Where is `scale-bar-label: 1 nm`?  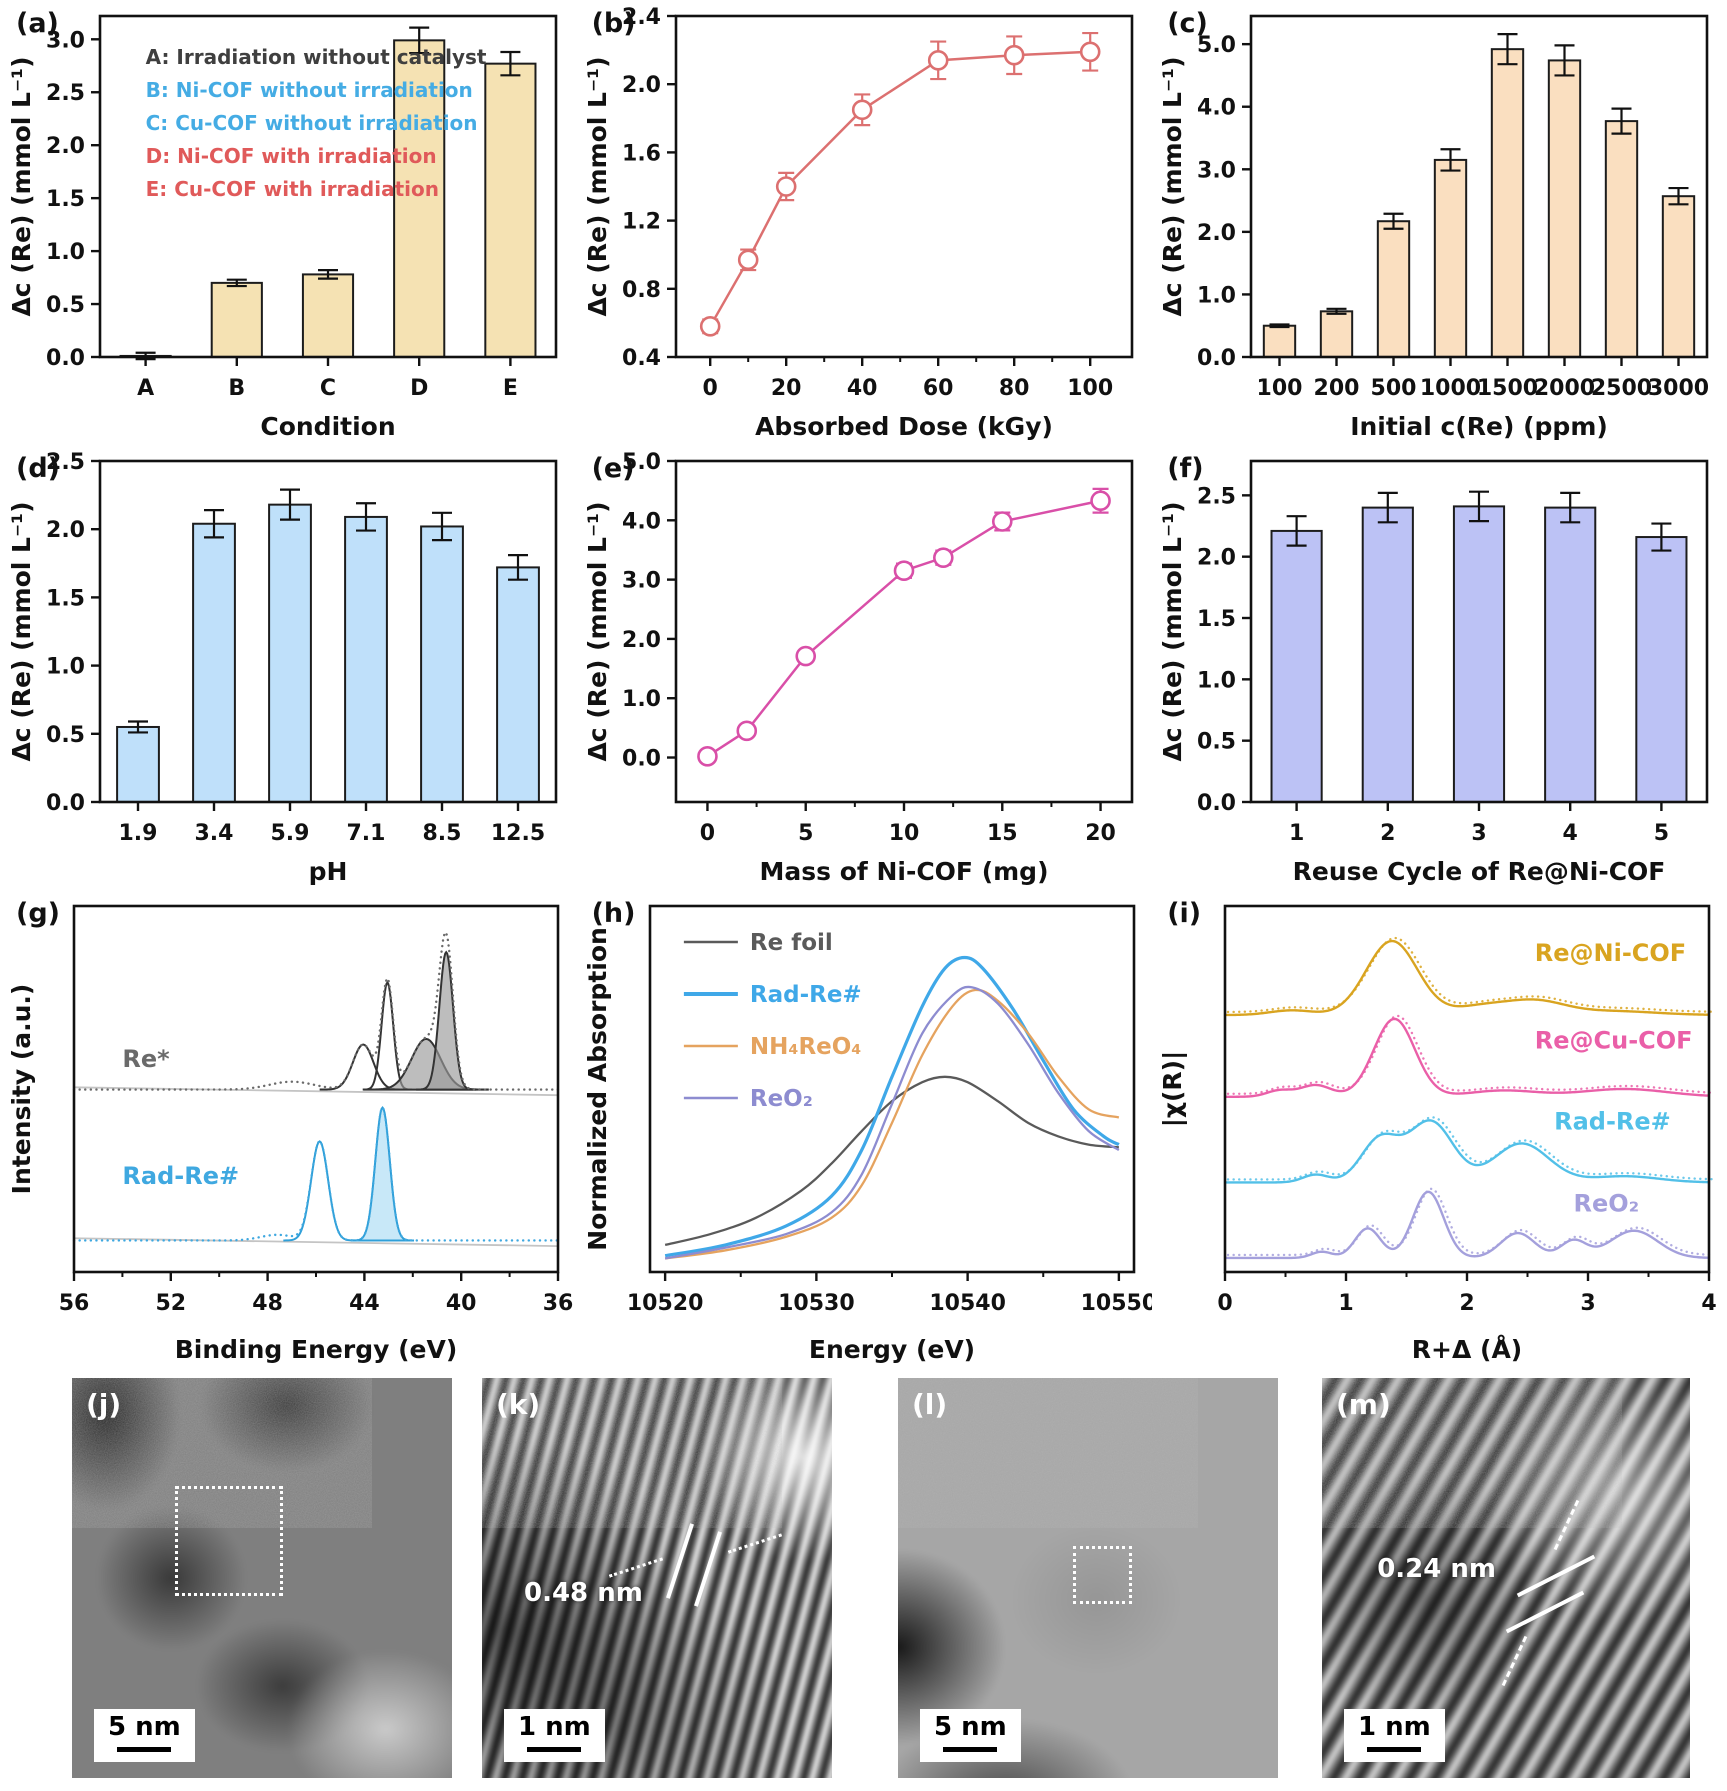
scale-bar-label: 1 nm is located at coordinates (554, 1727).